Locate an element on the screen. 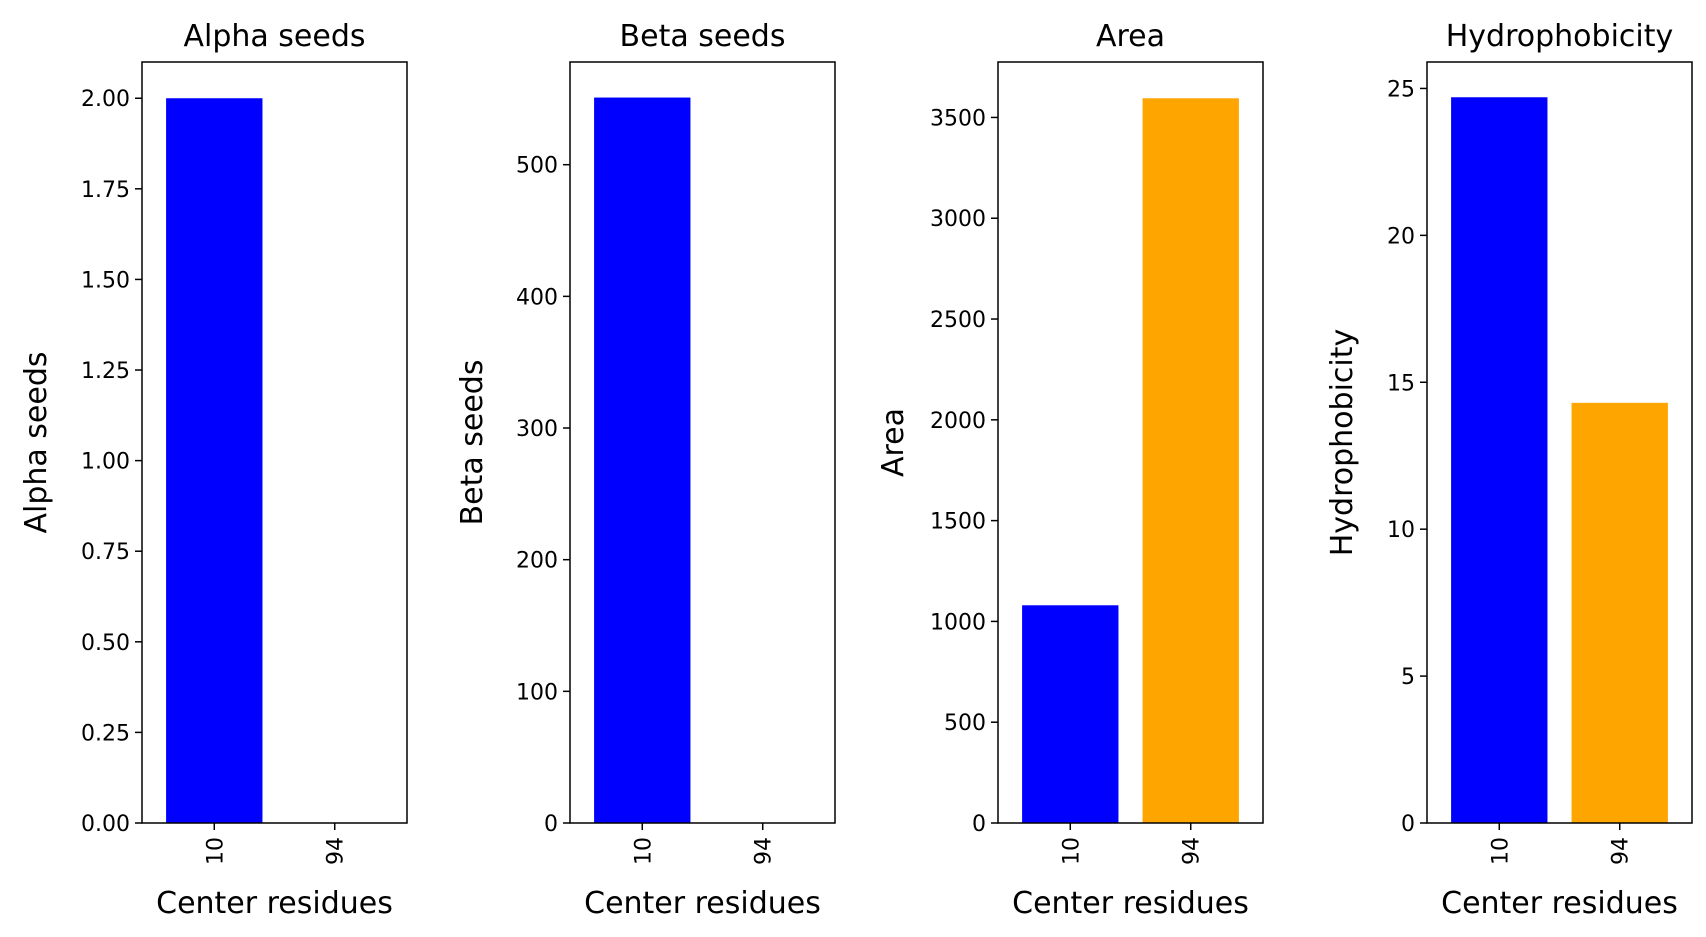 The height and width of the screenshot is (937, 1706). y-tick-label: 0.50 is located at coordinates (105, 643).